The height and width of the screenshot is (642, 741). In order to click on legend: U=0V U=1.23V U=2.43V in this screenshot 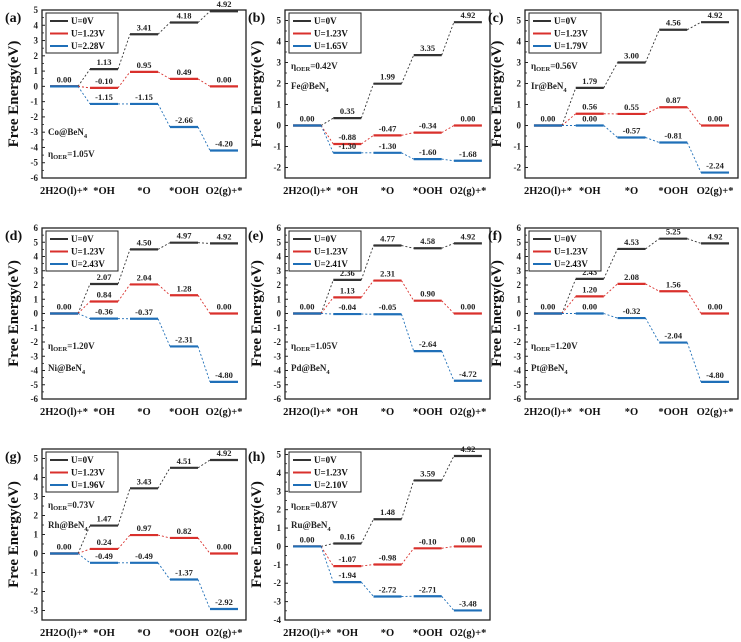, I will do `click(82, 251)`.